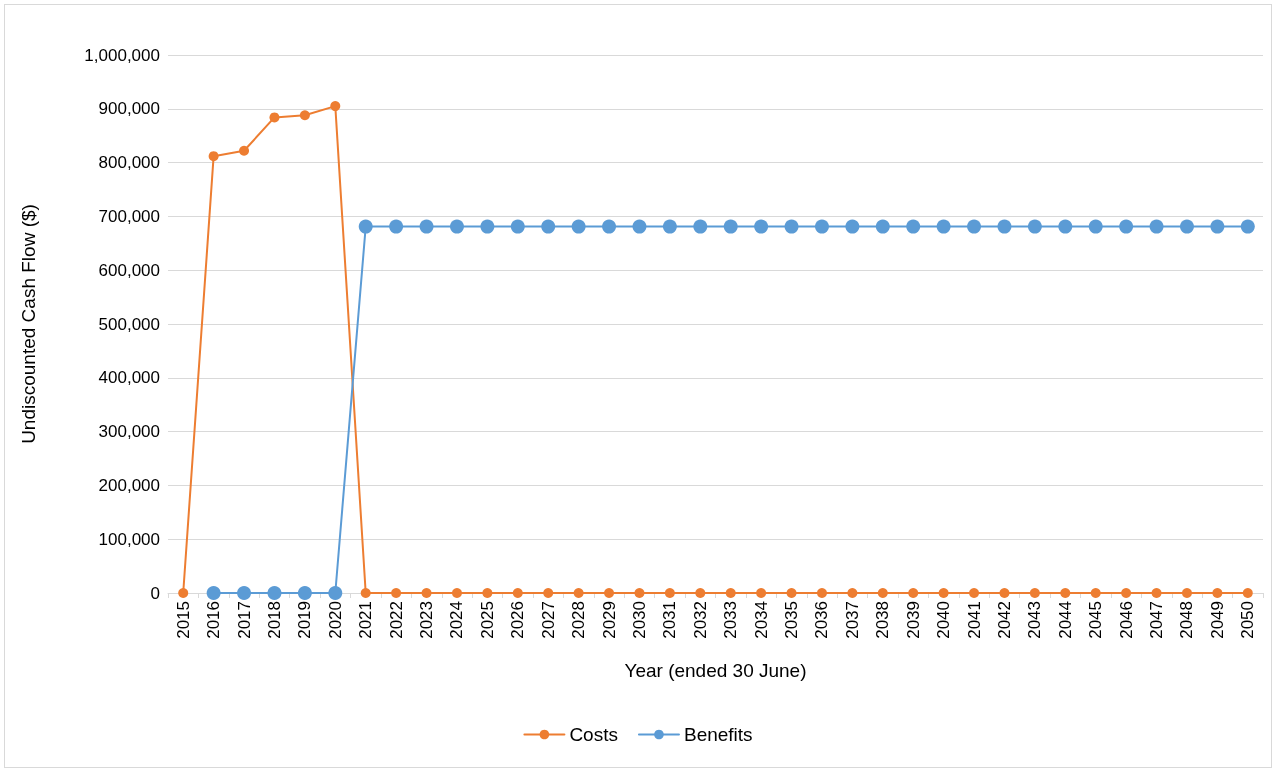 The height and width of the screenshot is (774, 1278). Describe the element at coordinates (822, 620) in the screenshot. I see `x-tick-label: 2036` at that location.